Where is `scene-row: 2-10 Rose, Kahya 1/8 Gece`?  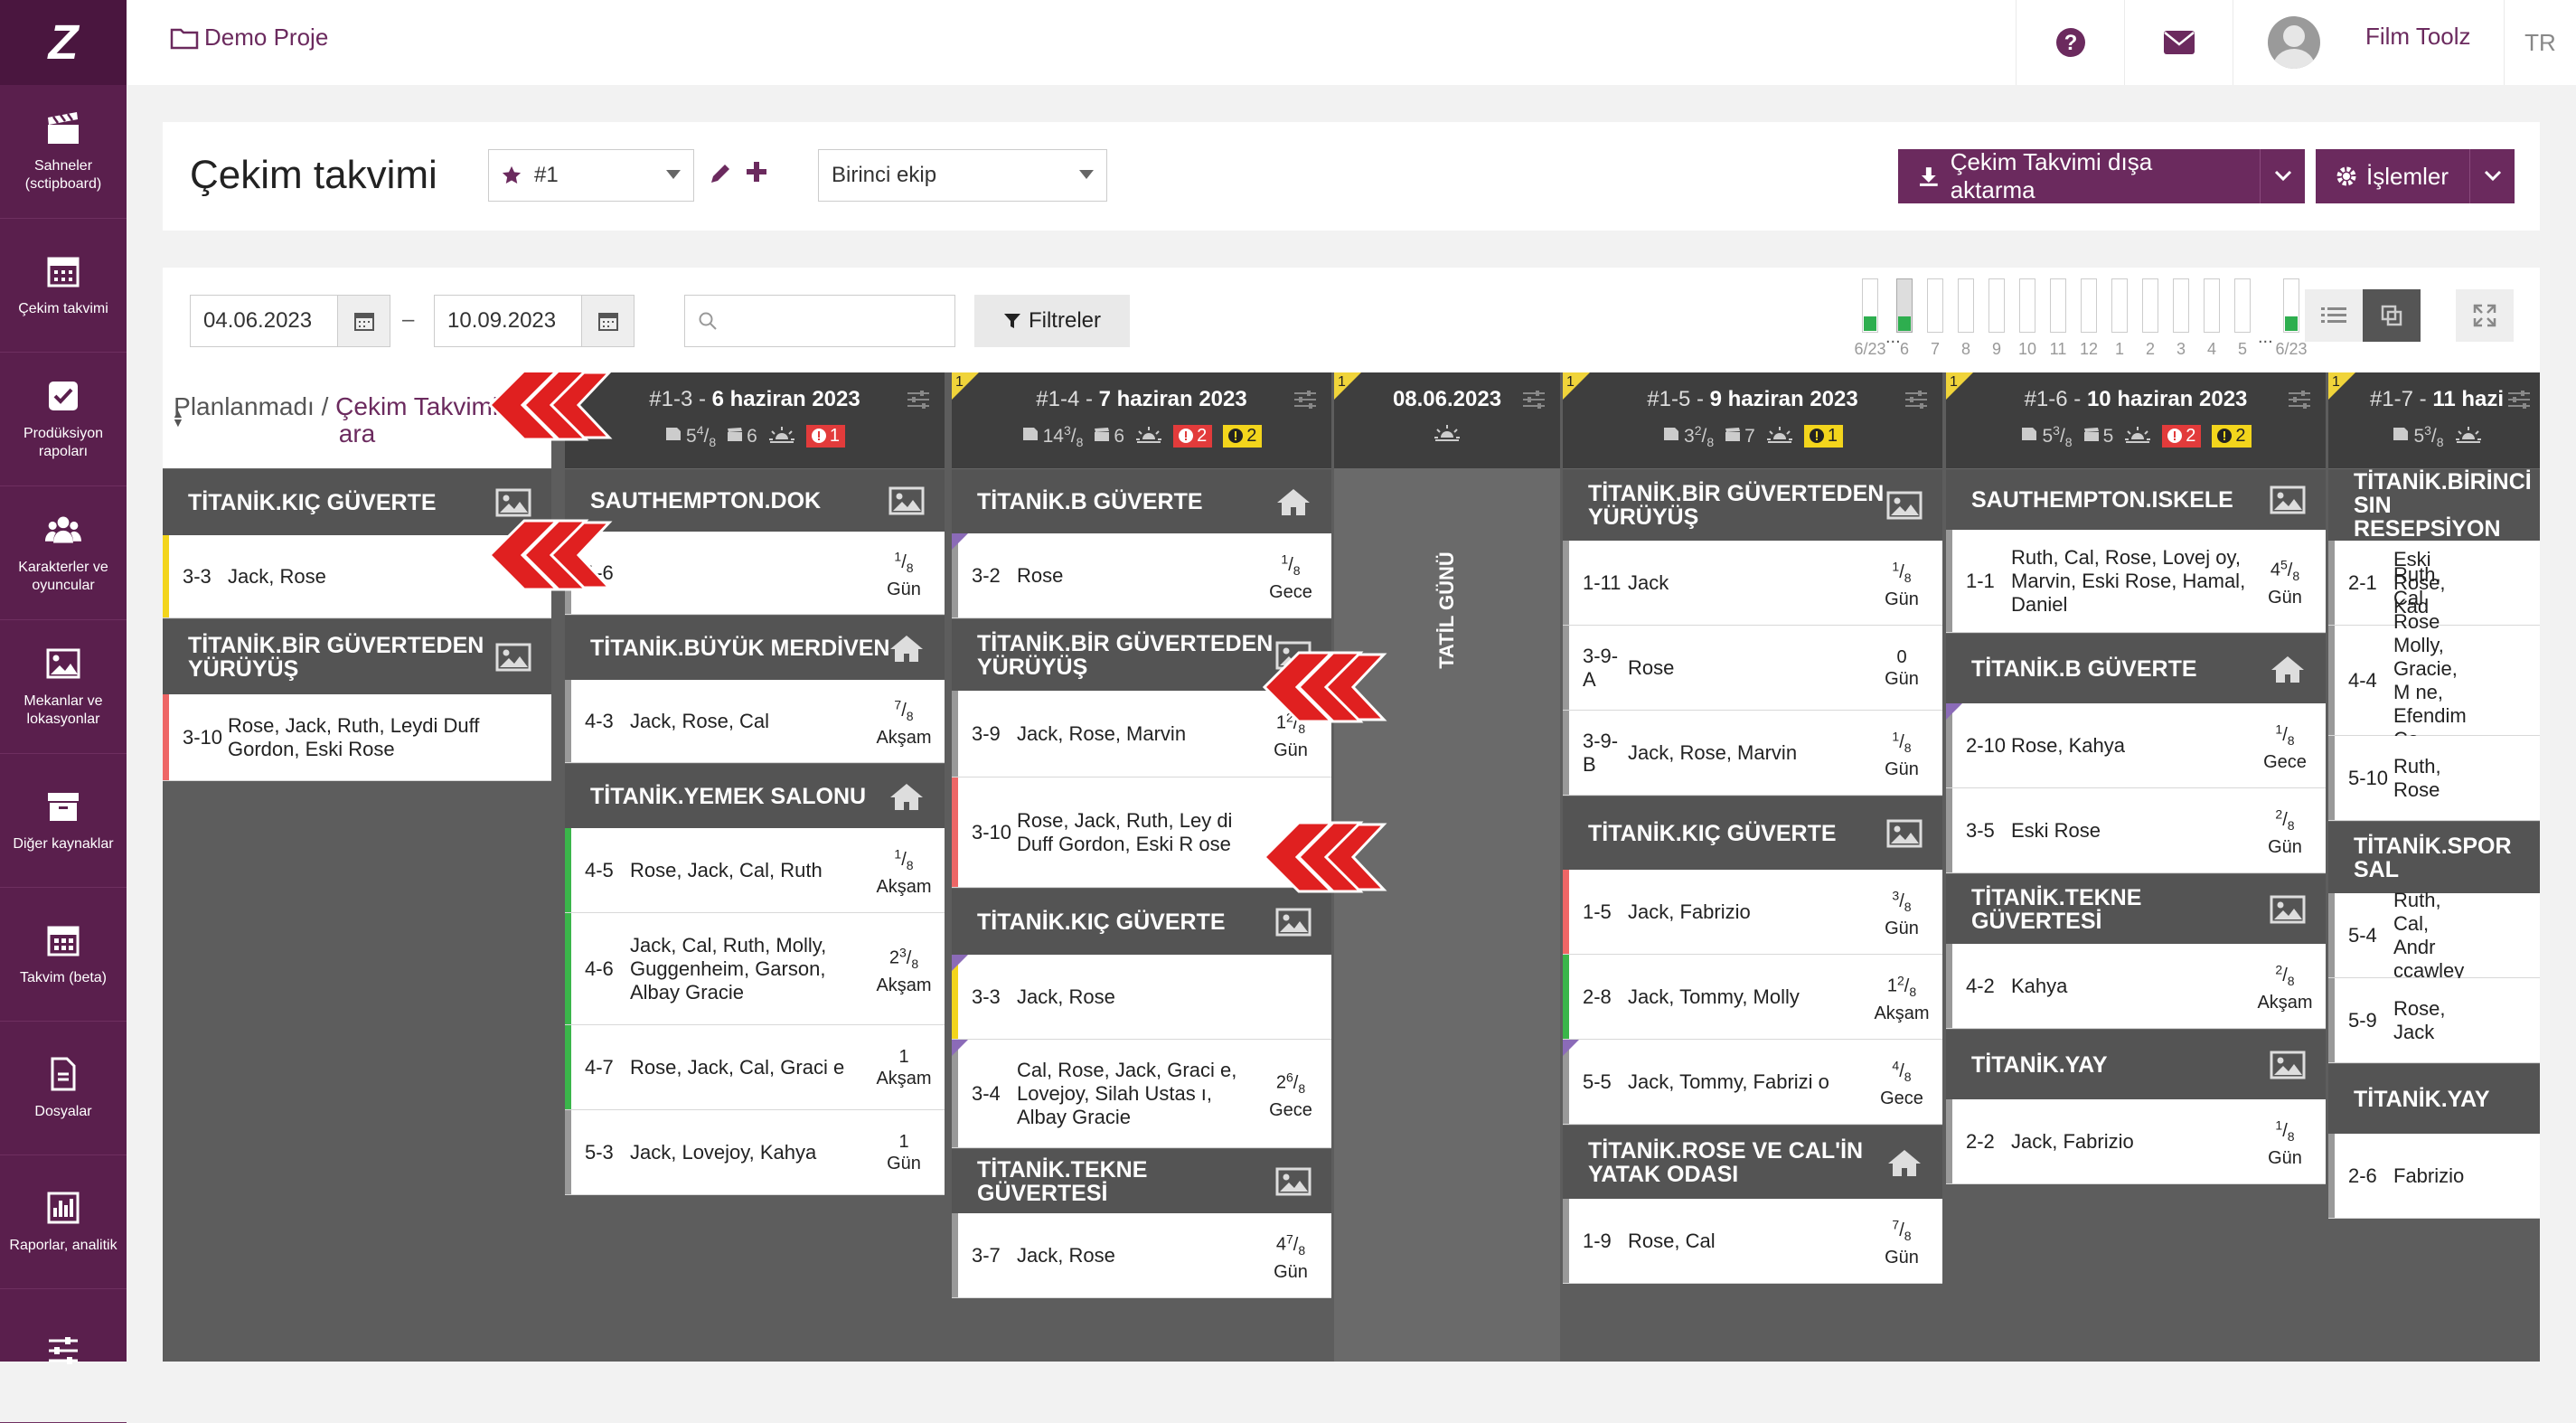 scene-row: 2-10 Rose, Kahya 1/8 Gece is located at coordinates (2136, 745).